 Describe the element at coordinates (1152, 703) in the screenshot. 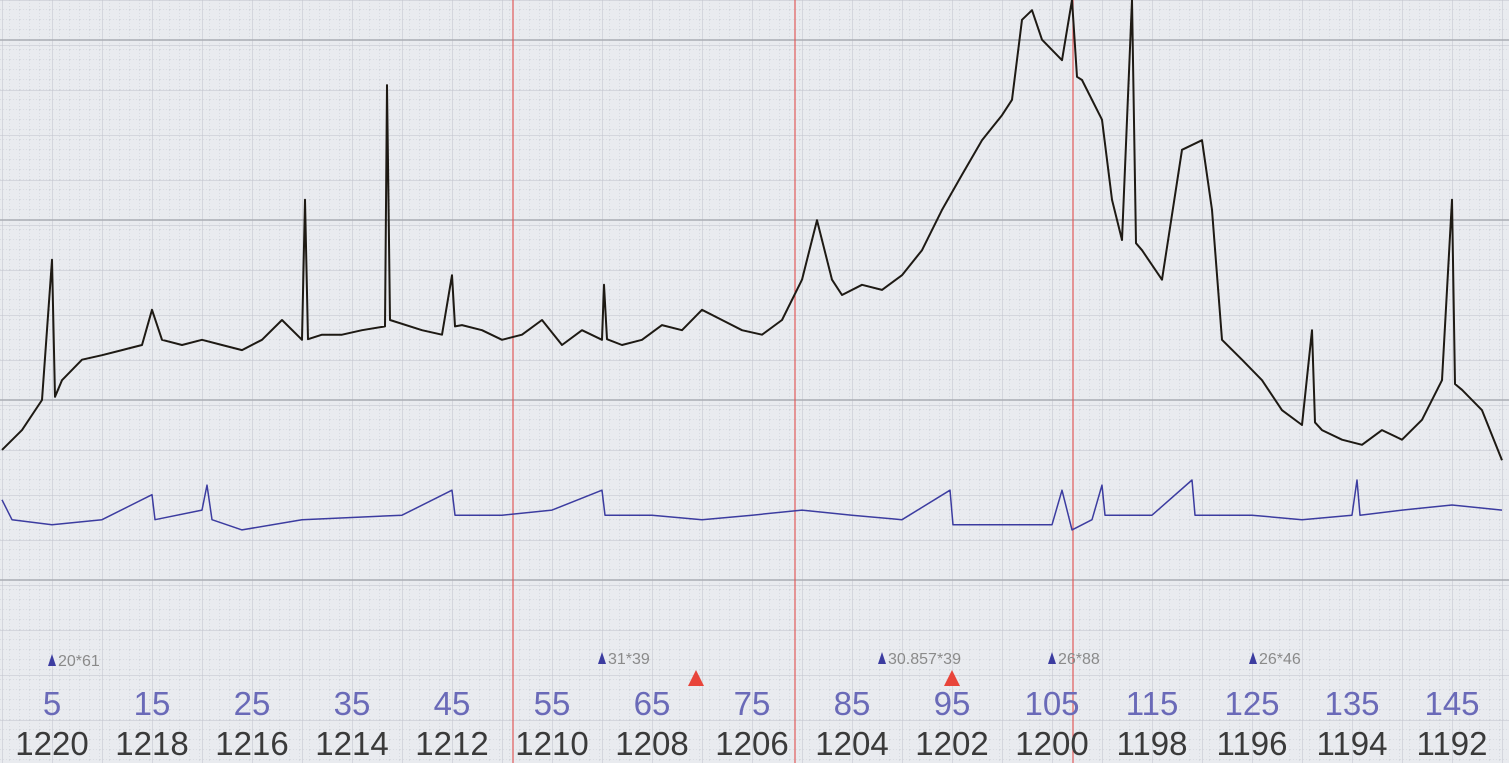

I see `x-tick-label: 115` at that location.